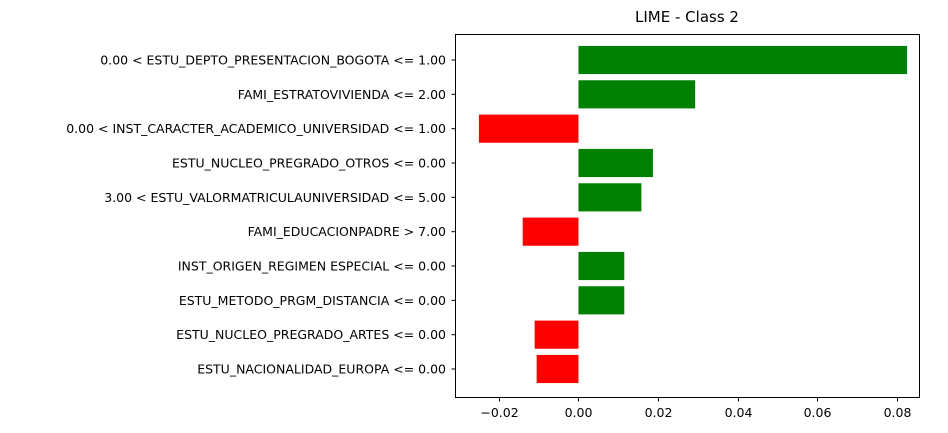 This screenshot has width=948, height=433. I want to click on y-tick-label: ESTU_NUCLEO_PREGRADO_ARTES <= 0.00, so click(311, 334).